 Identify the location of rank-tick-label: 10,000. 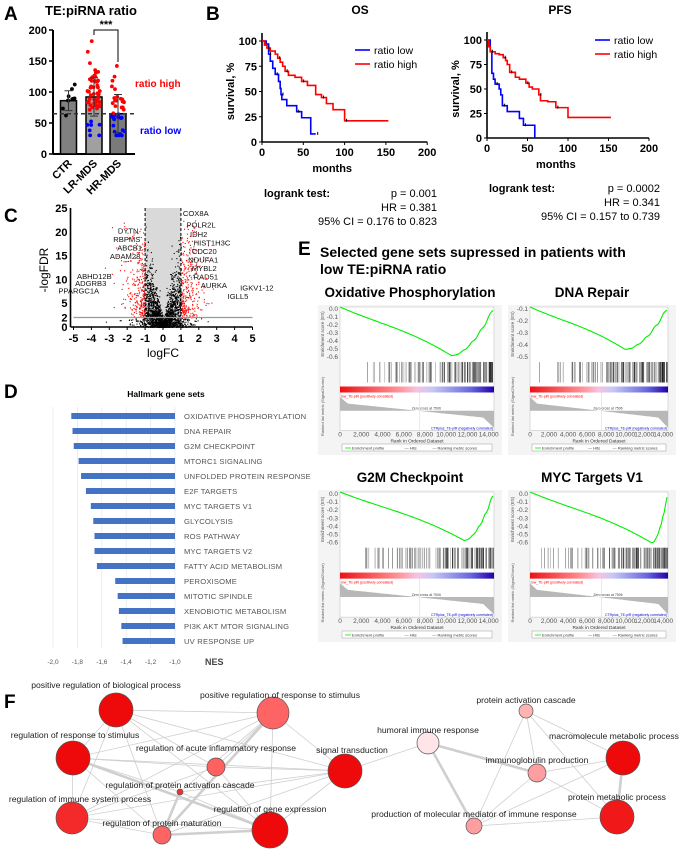
(625, 435).